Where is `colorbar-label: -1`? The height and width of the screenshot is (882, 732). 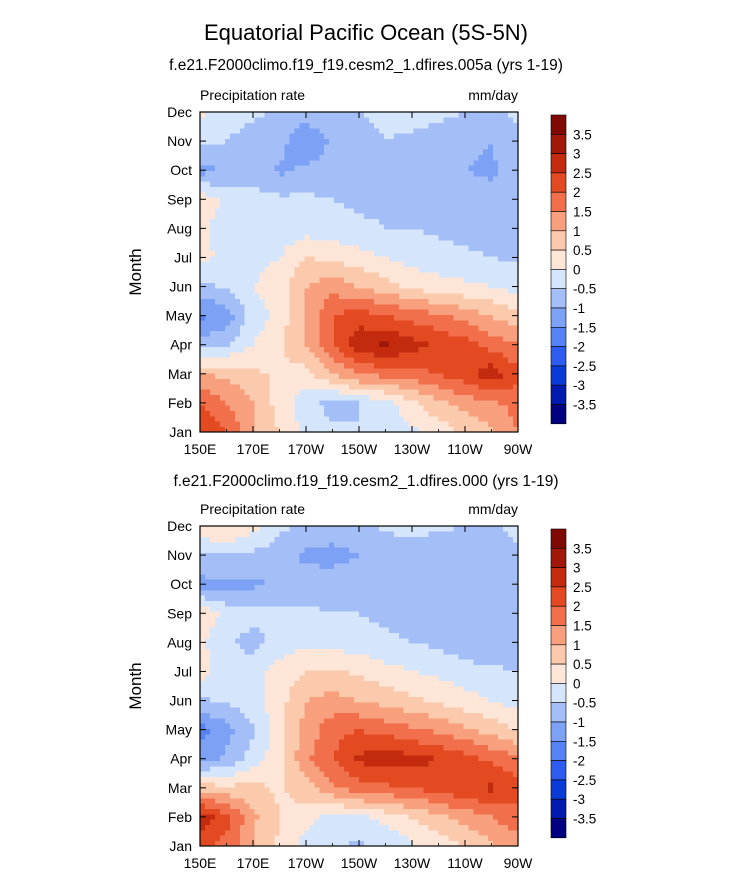
colorbar-label: -1 is located at coordinates (579, 308).